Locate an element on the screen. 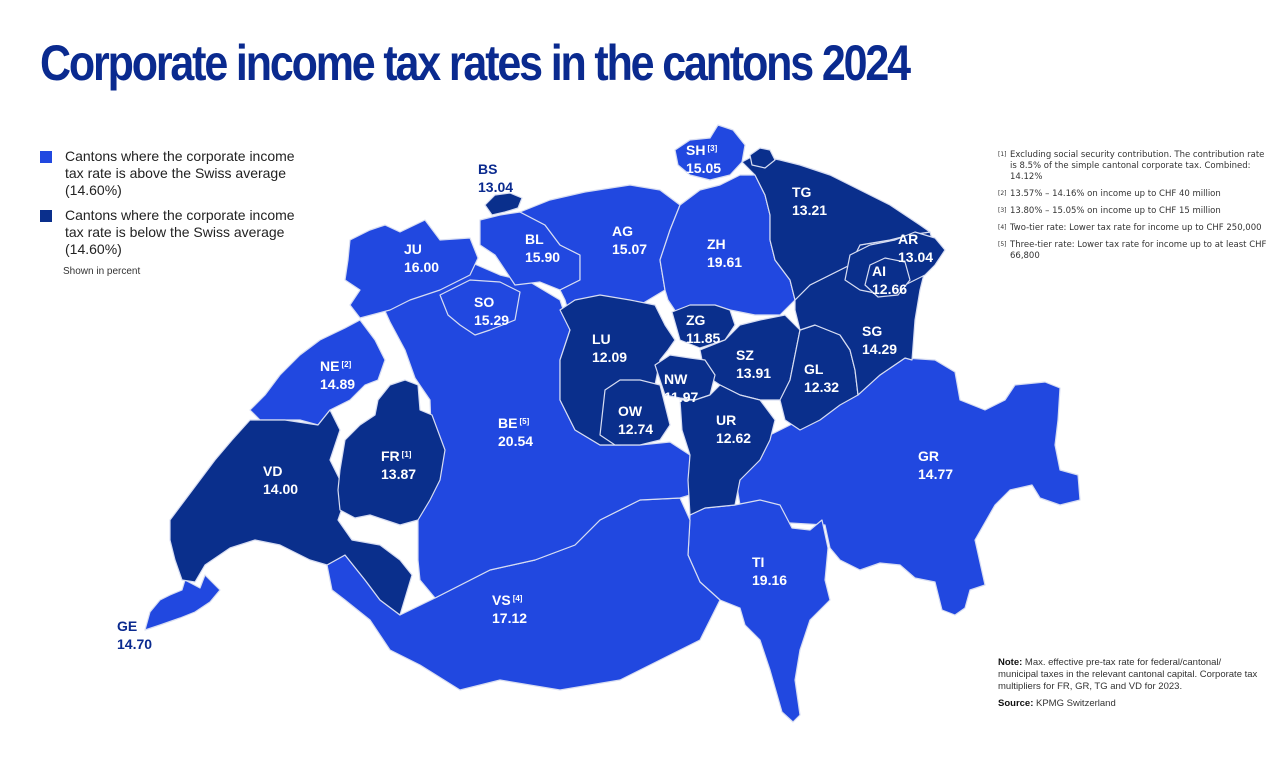 Image resolution: width=1280 pixels, height=758 pixels. canton-shape-BS is located at coordinates (503, 204).